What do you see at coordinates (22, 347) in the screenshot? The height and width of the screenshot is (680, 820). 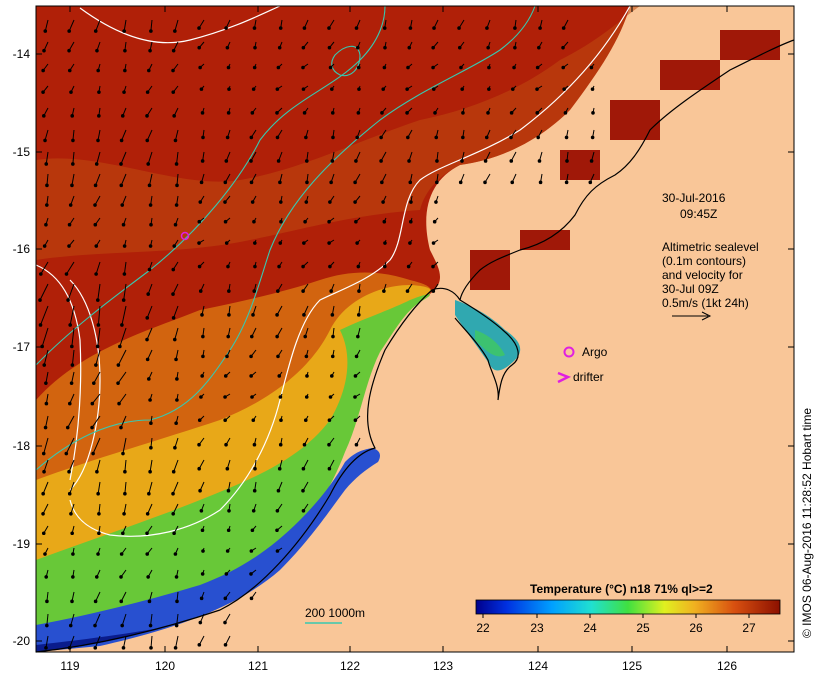 I see `lat-tick-label: -17` at bounding box center [22, 347].